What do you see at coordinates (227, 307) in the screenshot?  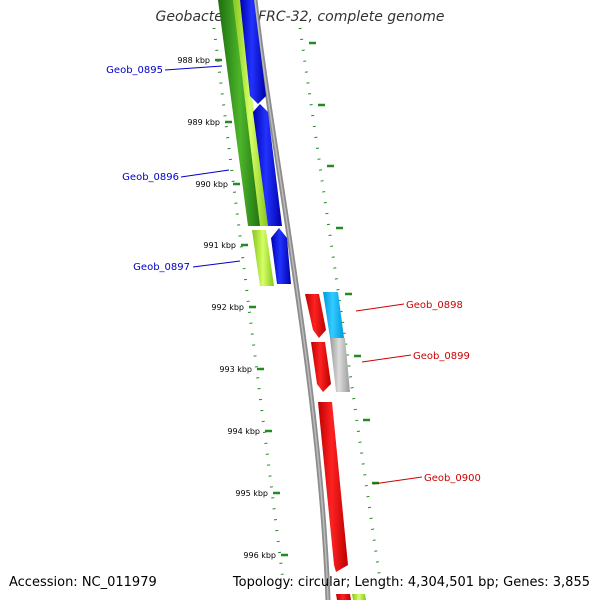 I see `tick-label: 992 kbp` at bounding box center [227, 307].